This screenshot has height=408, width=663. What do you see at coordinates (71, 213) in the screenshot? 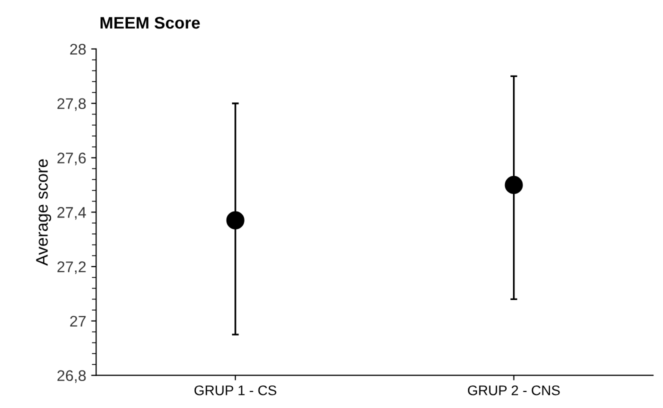
I see `y-tick-label: 27,4` at bounding box center [71, 213].